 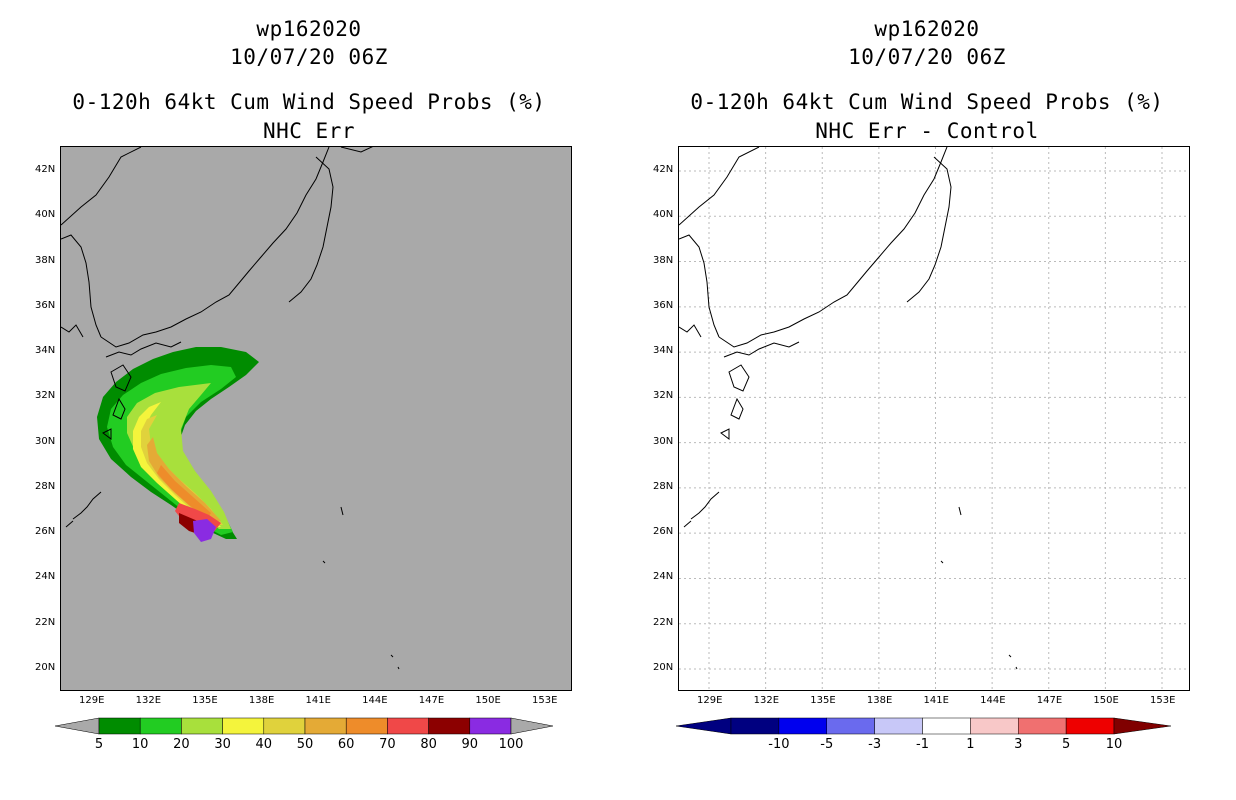 I want to click on colorbar-label: 30, so click(x=222, y=744).